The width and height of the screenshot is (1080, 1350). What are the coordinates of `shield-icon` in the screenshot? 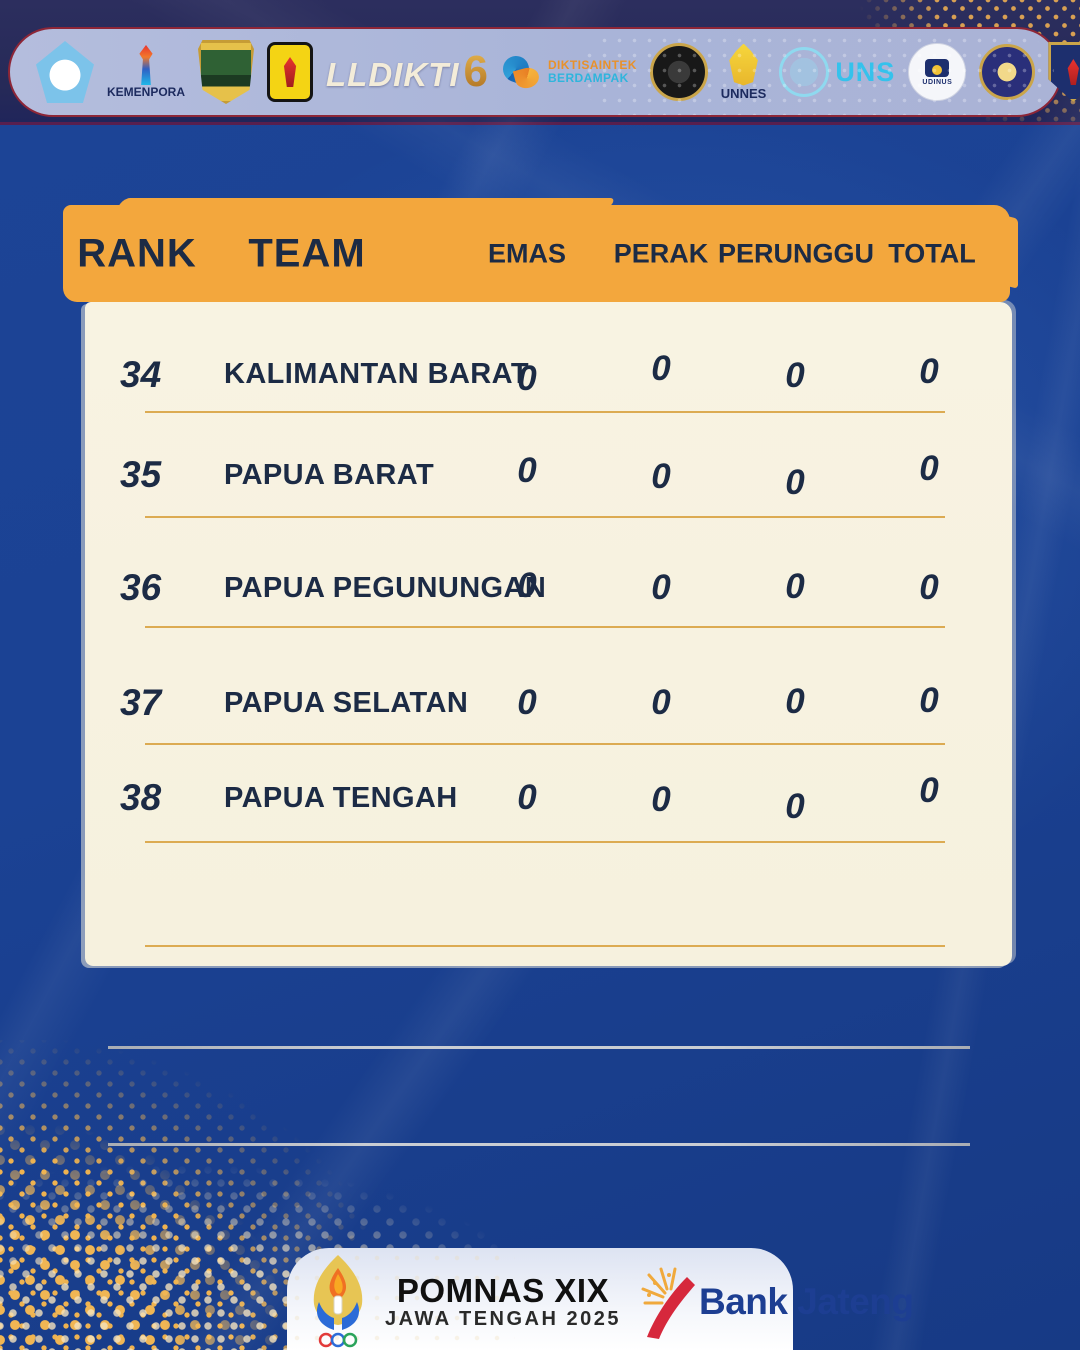 It's located at (226, 72).